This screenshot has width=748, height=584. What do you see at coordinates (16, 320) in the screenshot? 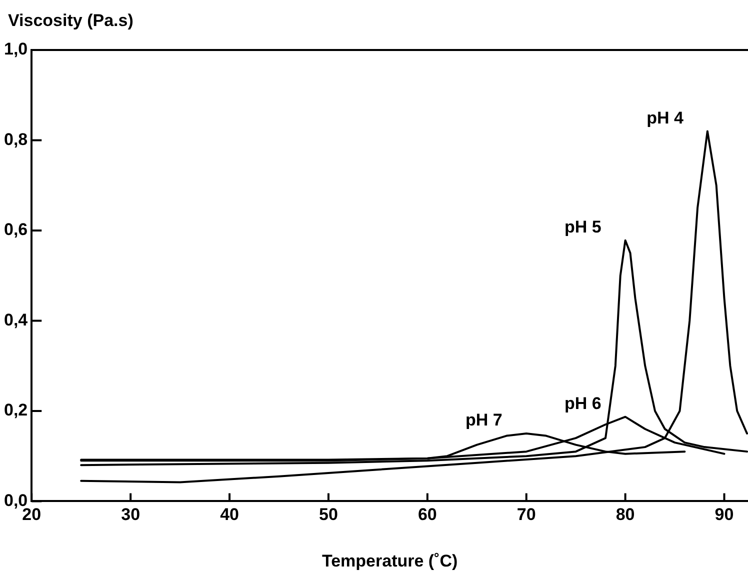
I see `y-tick-label: 0,4` at bounding box center [16, 320].